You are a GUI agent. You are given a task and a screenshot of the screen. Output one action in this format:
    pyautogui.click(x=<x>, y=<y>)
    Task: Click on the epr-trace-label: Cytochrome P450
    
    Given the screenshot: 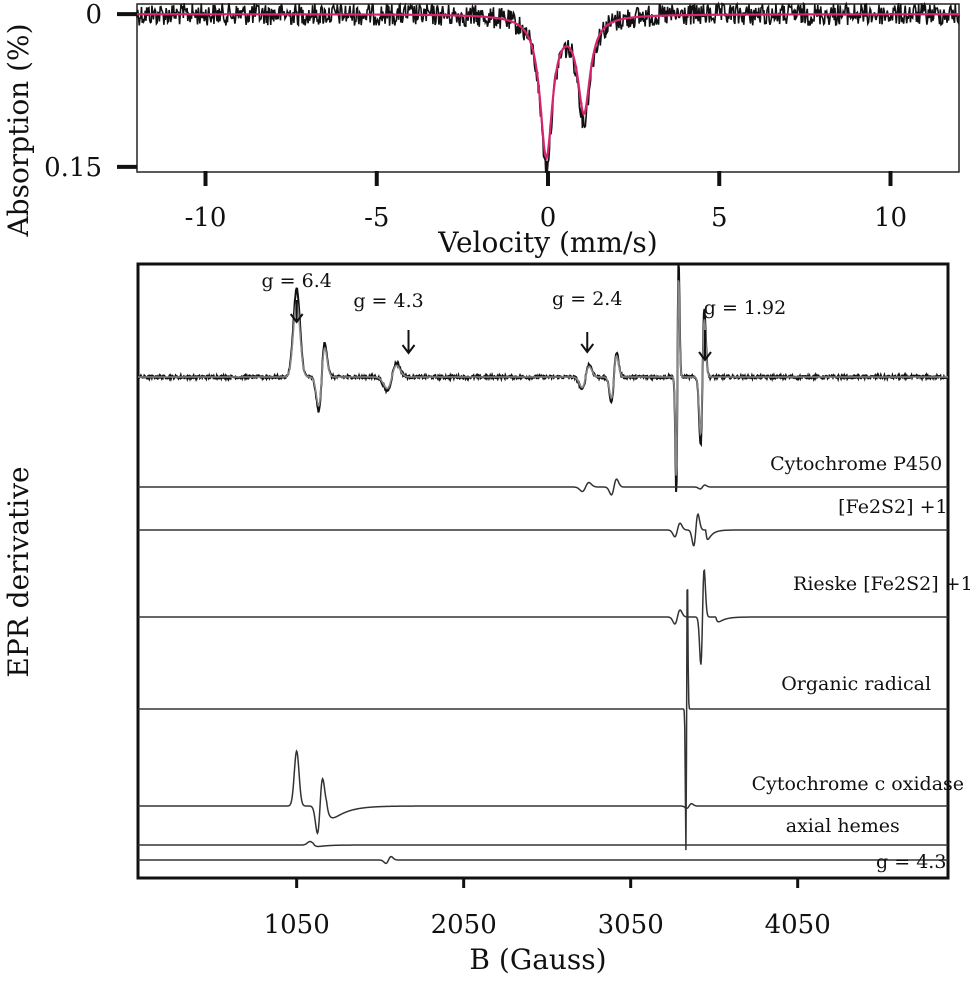 What is the action you would take?
    pyautogui.click(x=856, y=464)
    